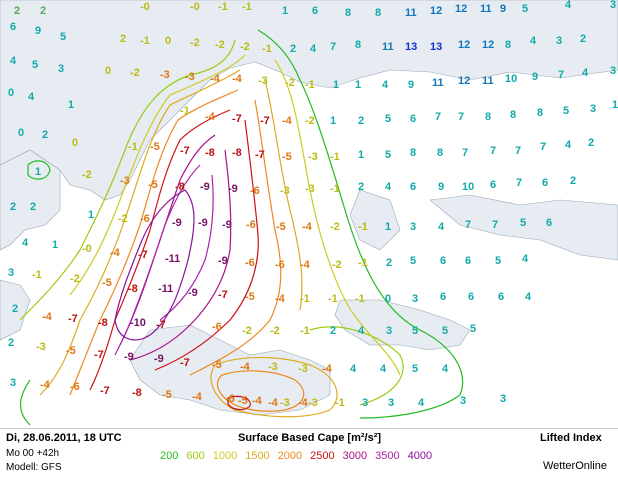 The height and width of the screenshot is (479, 618). Describe the element at coordinates (257, 456) in the screenshot. I see `legend-value-1500: 1500` at that location.